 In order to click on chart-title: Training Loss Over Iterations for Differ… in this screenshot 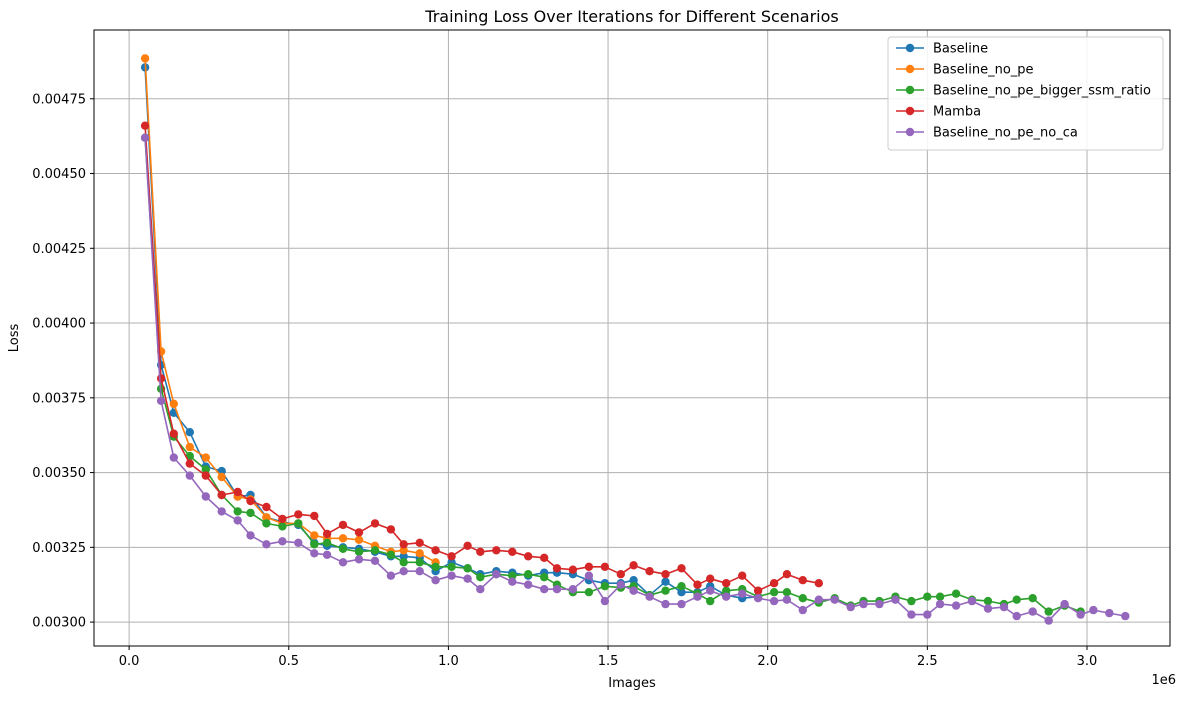, I will do `click(631, 16)`.